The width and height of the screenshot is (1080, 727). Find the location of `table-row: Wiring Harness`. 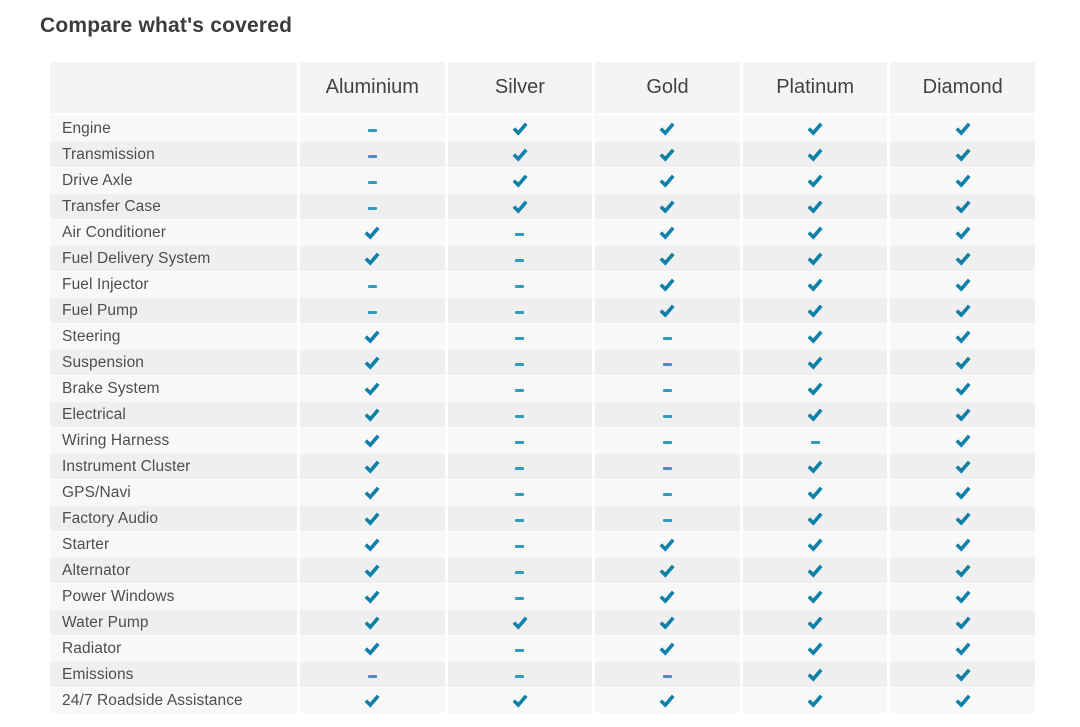

table-row: Wiring Harness is located at coordinates (542, 440).